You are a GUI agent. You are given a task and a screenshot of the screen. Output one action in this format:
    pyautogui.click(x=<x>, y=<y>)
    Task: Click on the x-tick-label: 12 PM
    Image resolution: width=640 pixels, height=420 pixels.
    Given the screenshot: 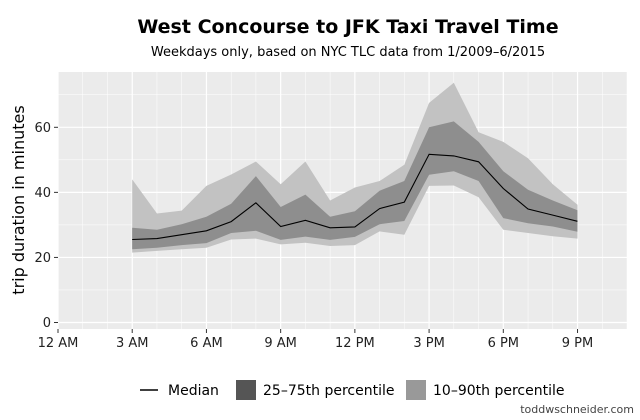 What is the action you would take?
    pyautogui.click(x=355, y=343)
    